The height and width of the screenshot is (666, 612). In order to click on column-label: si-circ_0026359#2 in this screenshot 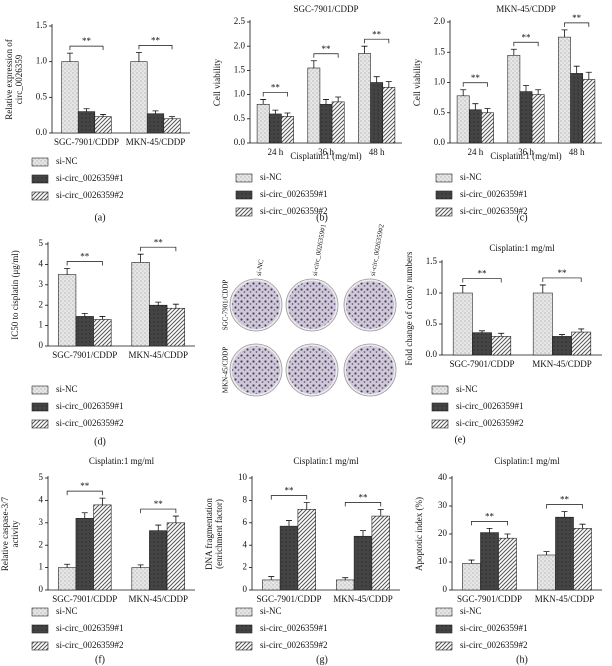, I will do `click(377, 250)`.